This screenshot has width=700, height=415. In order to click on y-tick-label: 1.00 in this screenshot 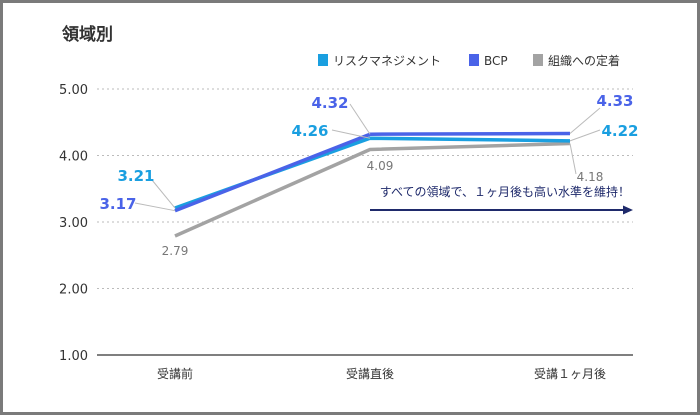, I will do `click(73, 356)`.